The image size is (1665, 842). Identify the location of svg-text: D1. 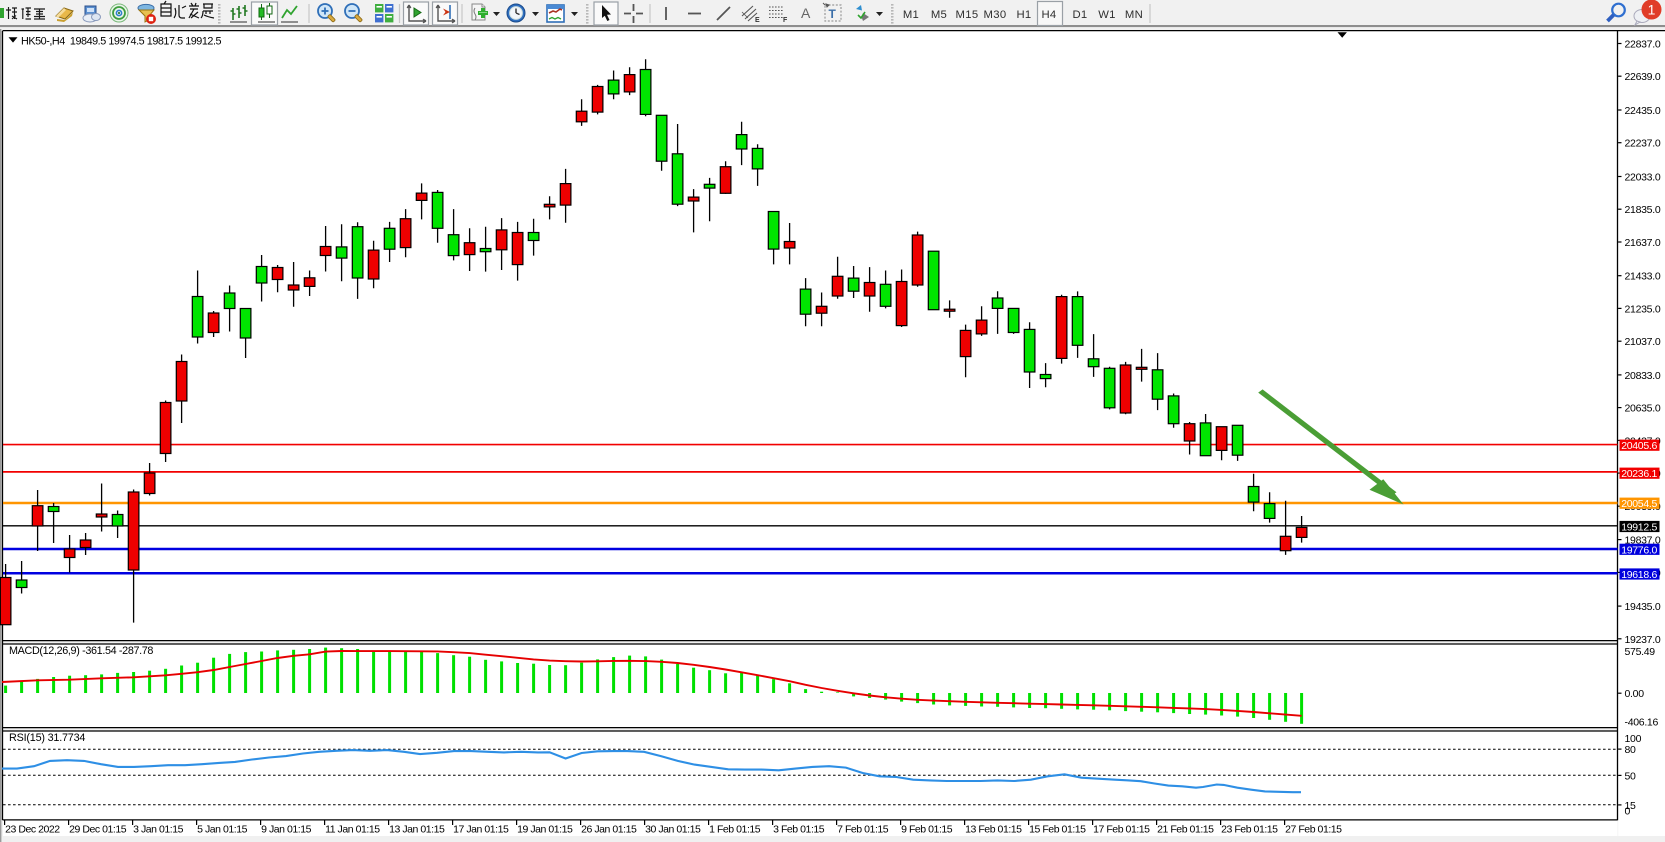
(1079, 15).